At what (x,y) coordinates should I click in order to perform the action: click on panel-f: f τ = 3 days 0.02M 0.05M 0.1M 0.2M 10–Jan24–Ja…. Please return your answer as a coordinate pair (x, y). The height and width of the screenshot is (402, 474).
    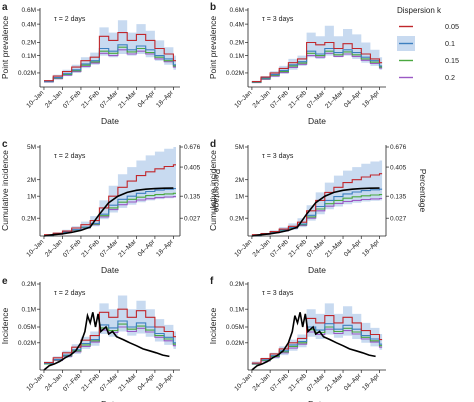
    Looking at the image, I should click on (297, 339).